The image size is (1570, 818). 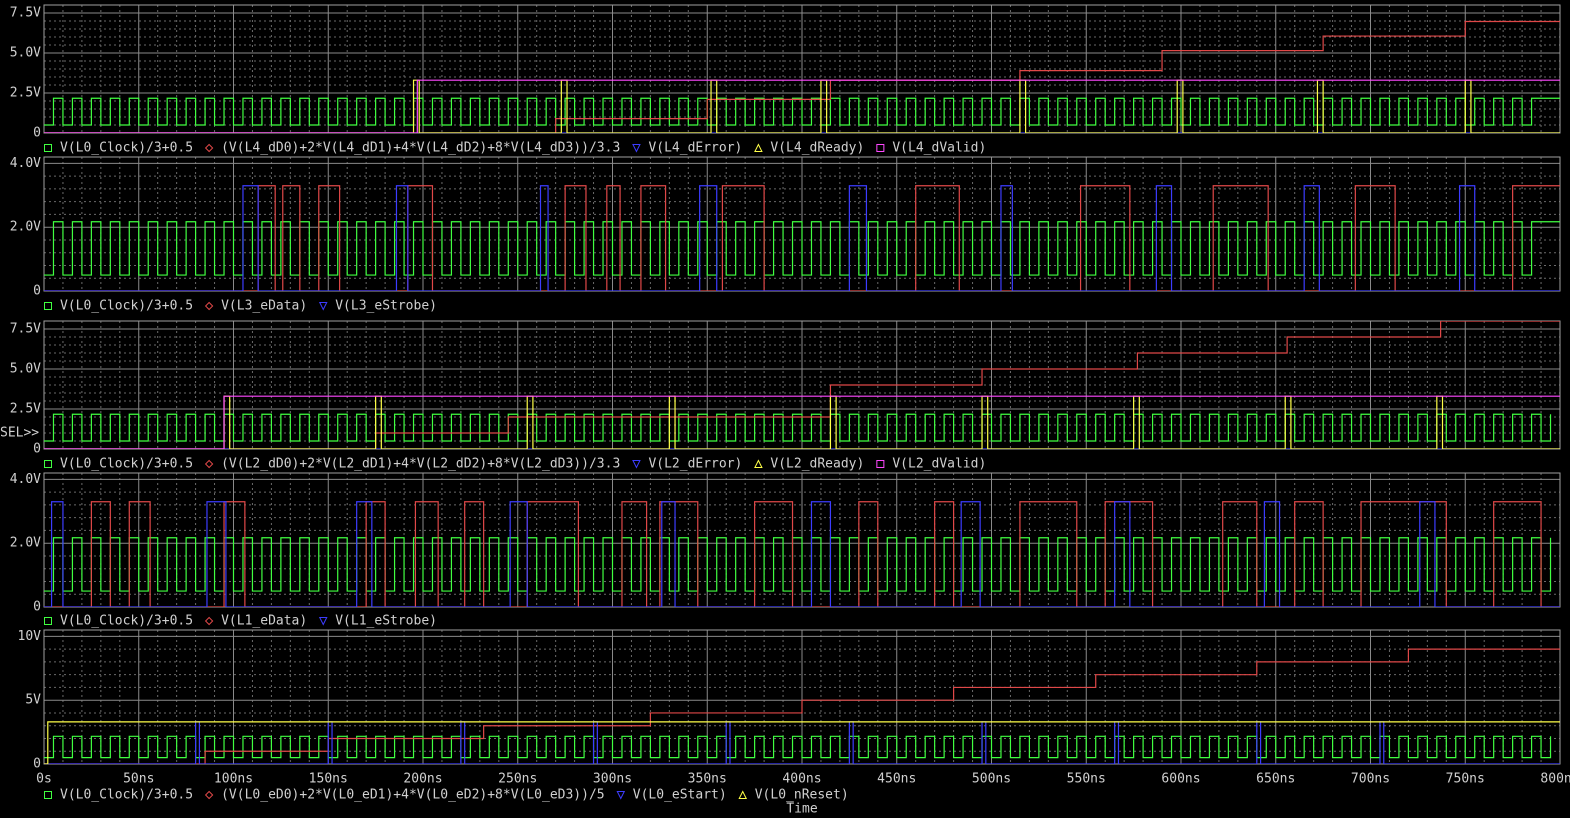 I want to click on x-tick-label: 450ns, so click(x=896, y=779).